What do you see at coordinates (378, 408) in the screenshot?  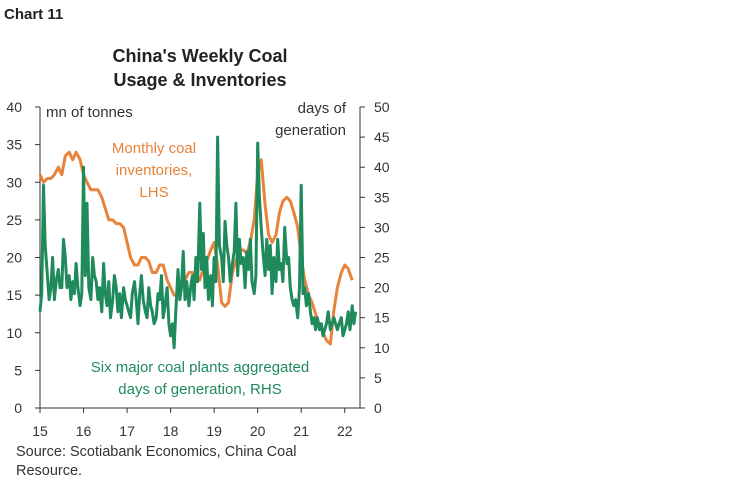 I see `right-tick-label: 0` at bounding box center [378, 408].